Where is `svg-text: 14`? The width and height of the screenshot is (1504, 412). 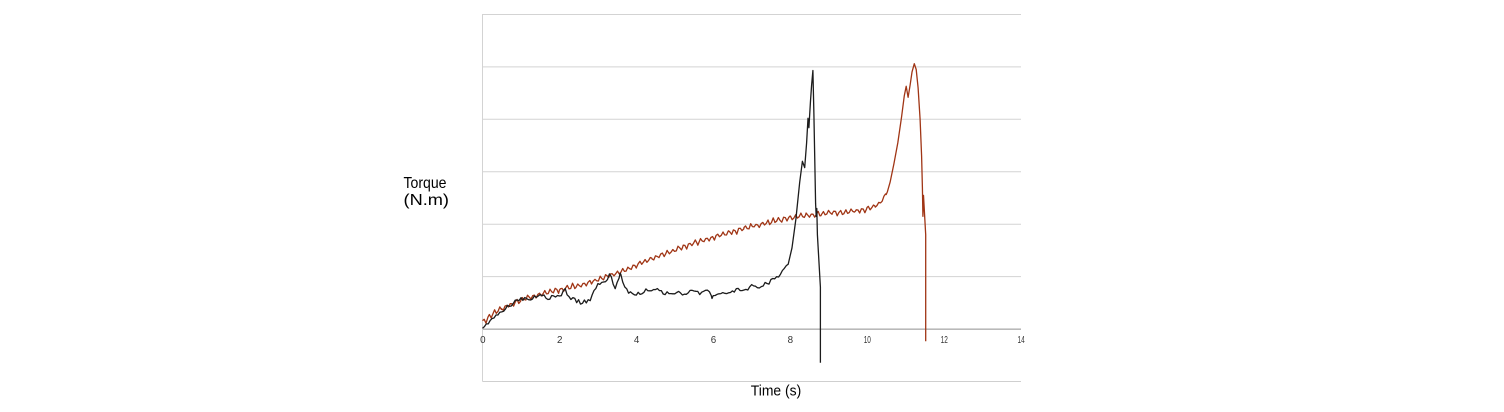
svg-text: 14 is located at coordinates (1022, 340).